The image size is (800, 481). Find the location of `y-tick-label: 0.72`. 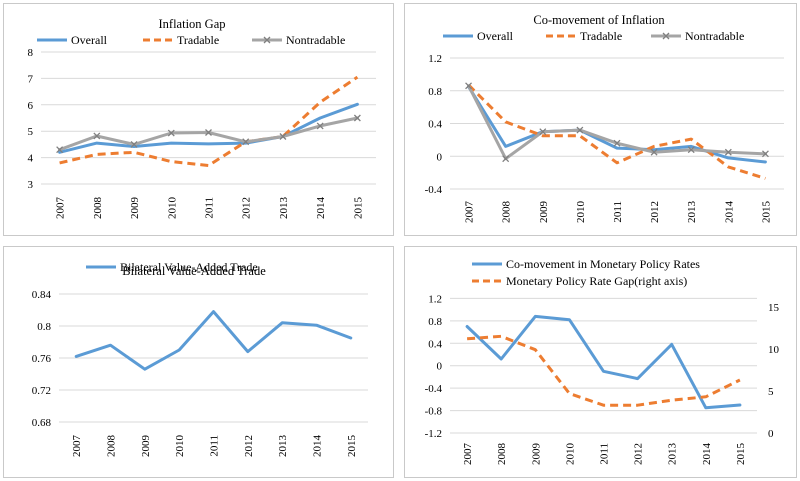

y-tick-label: 0.72 is located at coordinates (41, 391).